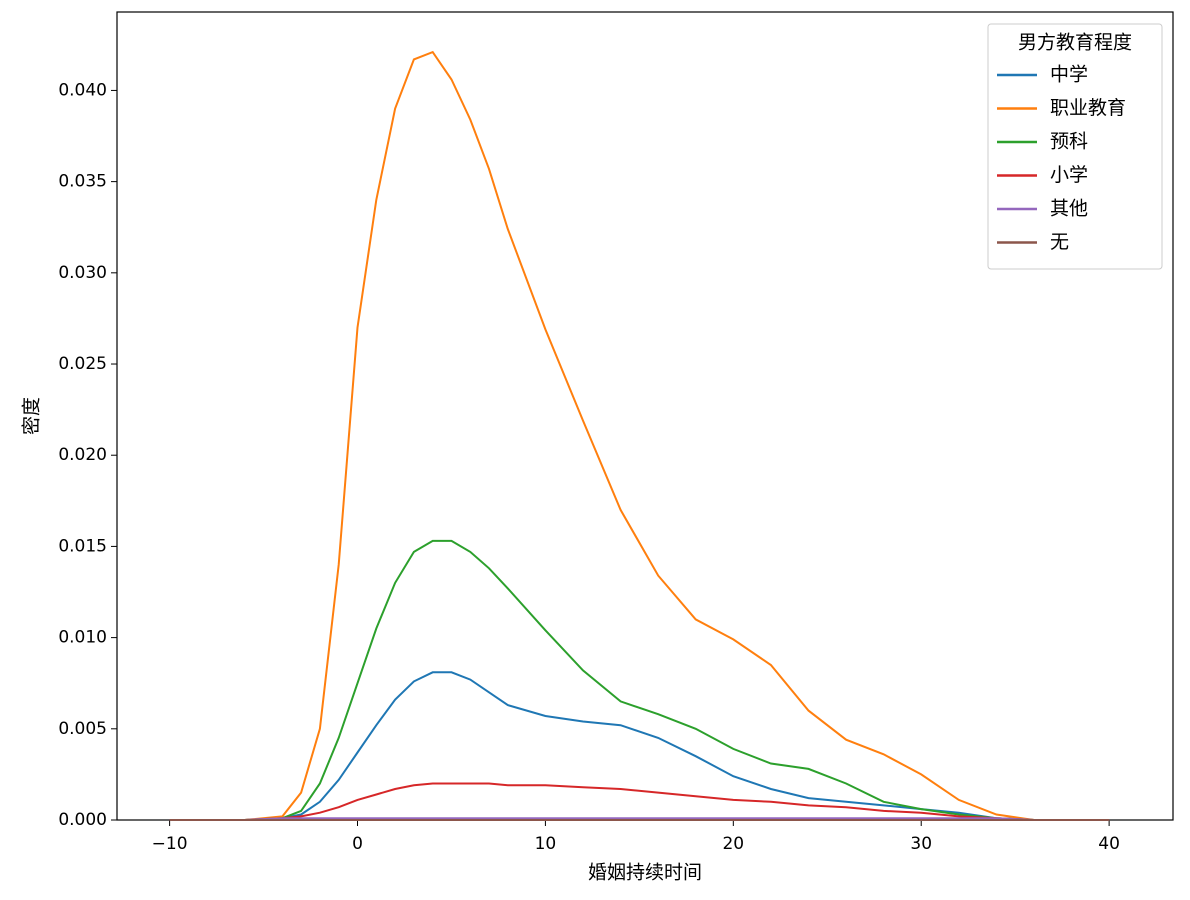 The height and width of the screenshot is (900, 1190). What do you see at coordinates (645, 873) in the screenshot?
I see `x-axis-label: 婚姻持续时间` at bounding box center [645, 873].